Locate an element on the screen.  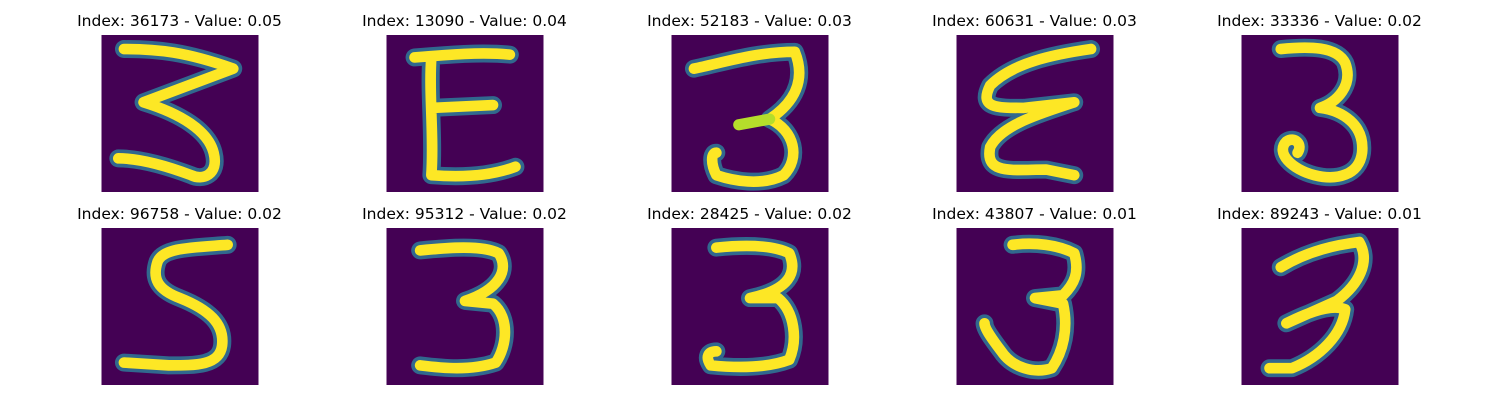
panel-5: Index: 33336 - Value: 0.02 is located at coordinates (1319, 96).